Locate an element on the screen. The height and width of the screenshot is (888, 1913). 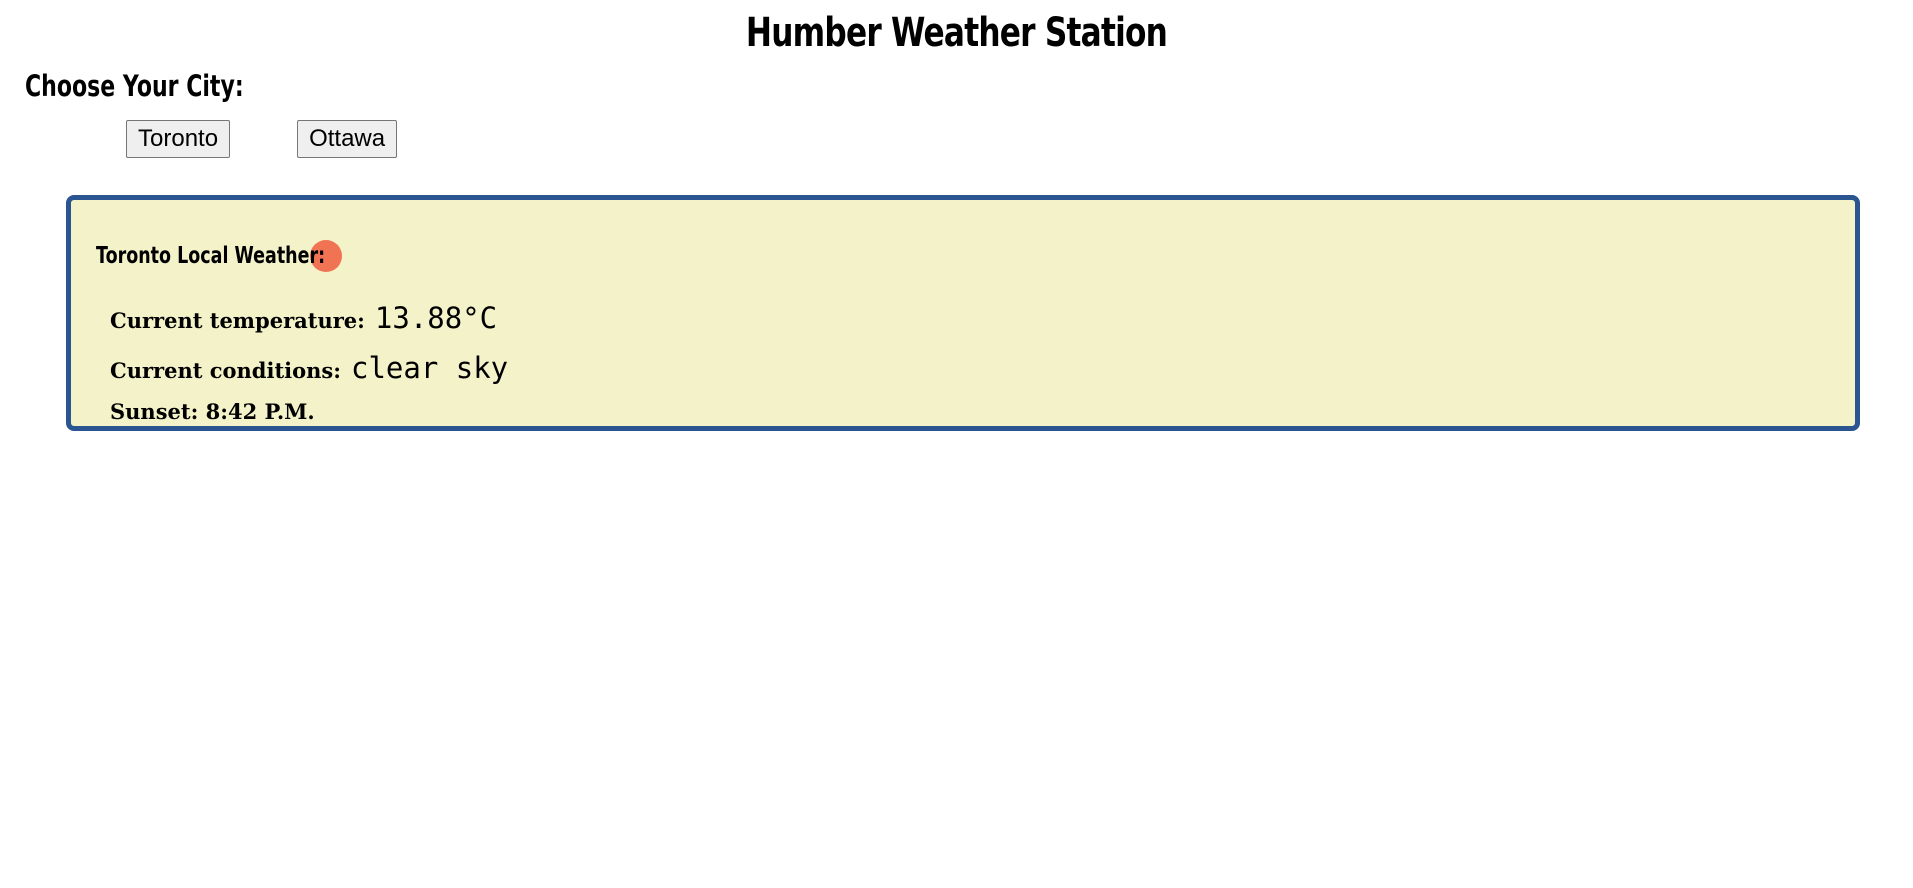
temperature-label: Current temperature: is located at coordinates (237, 320).